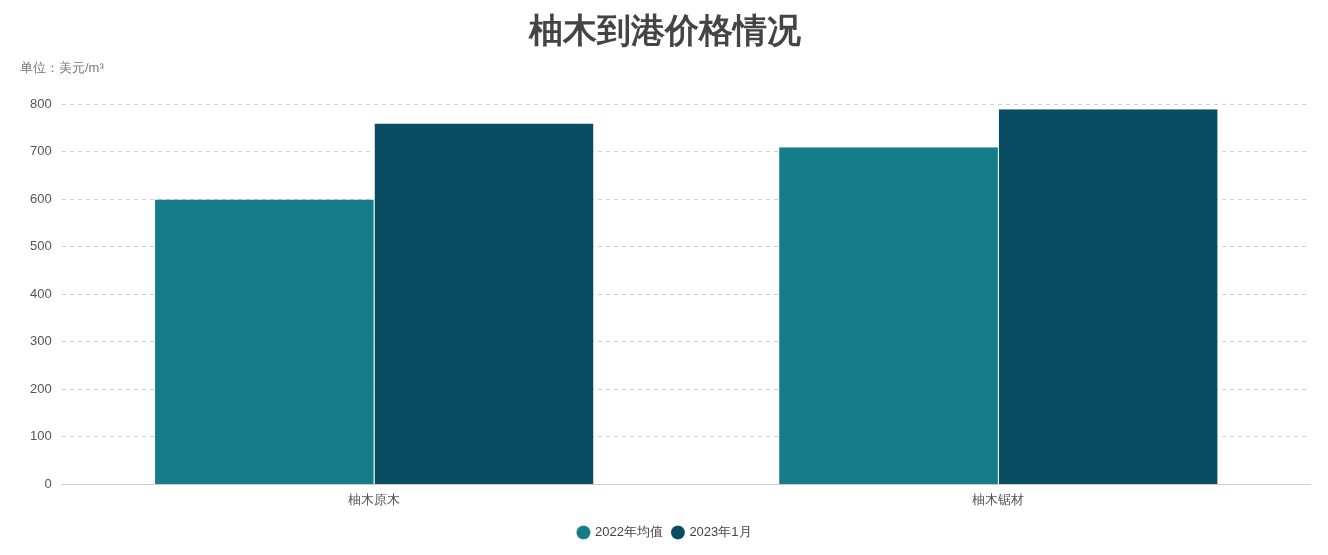 The height and width of the screenshot is (555, 1328). Describe the element at coordinates (40, 151) in the screenshot. I see `y-tick-label: 700` at that location.